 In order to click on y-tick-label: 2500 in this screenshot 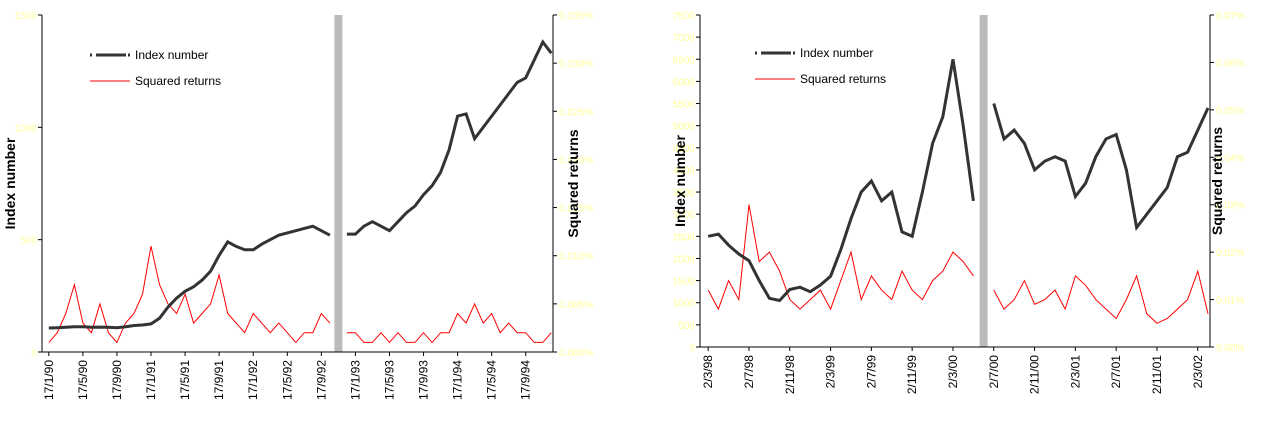, I will do `click(684, 237)`.